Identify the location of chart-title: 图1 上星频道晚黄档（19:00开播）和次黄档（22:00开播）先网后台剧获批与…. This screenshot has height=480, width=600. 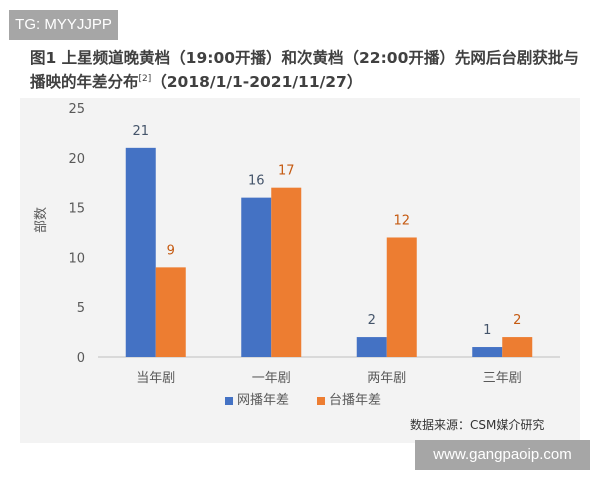
(304, 70).